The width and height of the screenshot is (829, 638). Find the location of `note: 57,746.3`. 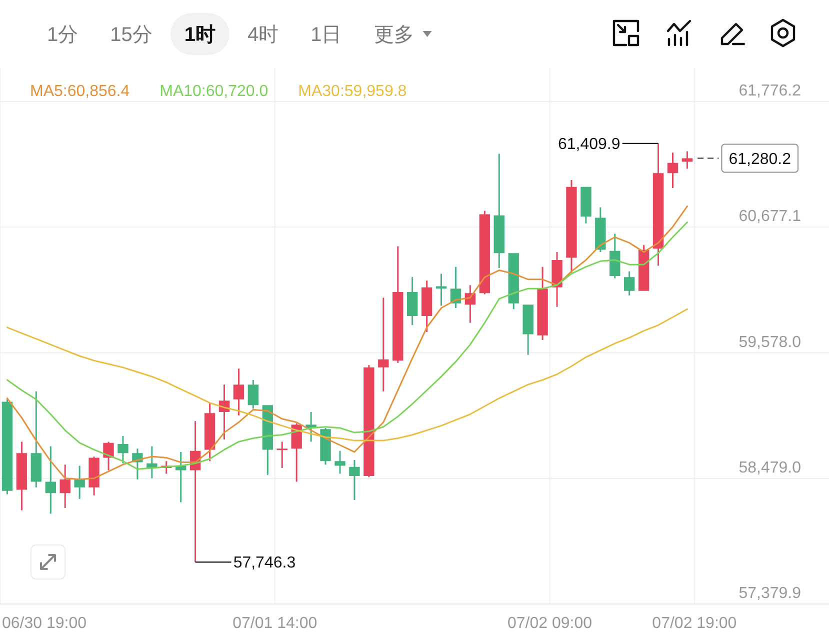

note: 57,746.3 is located at coordinates (245, 563).